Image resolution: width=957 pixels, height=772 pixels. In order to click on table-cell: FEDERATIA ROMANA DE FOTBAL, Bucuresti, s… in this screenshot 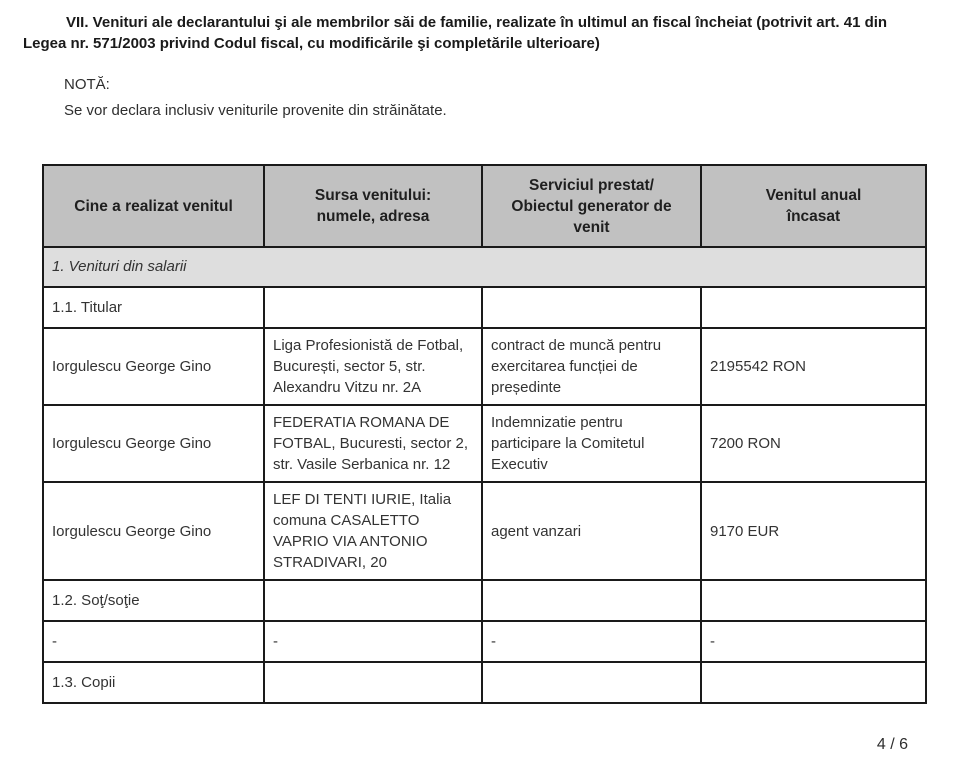, I will do `click(373, 443)`.